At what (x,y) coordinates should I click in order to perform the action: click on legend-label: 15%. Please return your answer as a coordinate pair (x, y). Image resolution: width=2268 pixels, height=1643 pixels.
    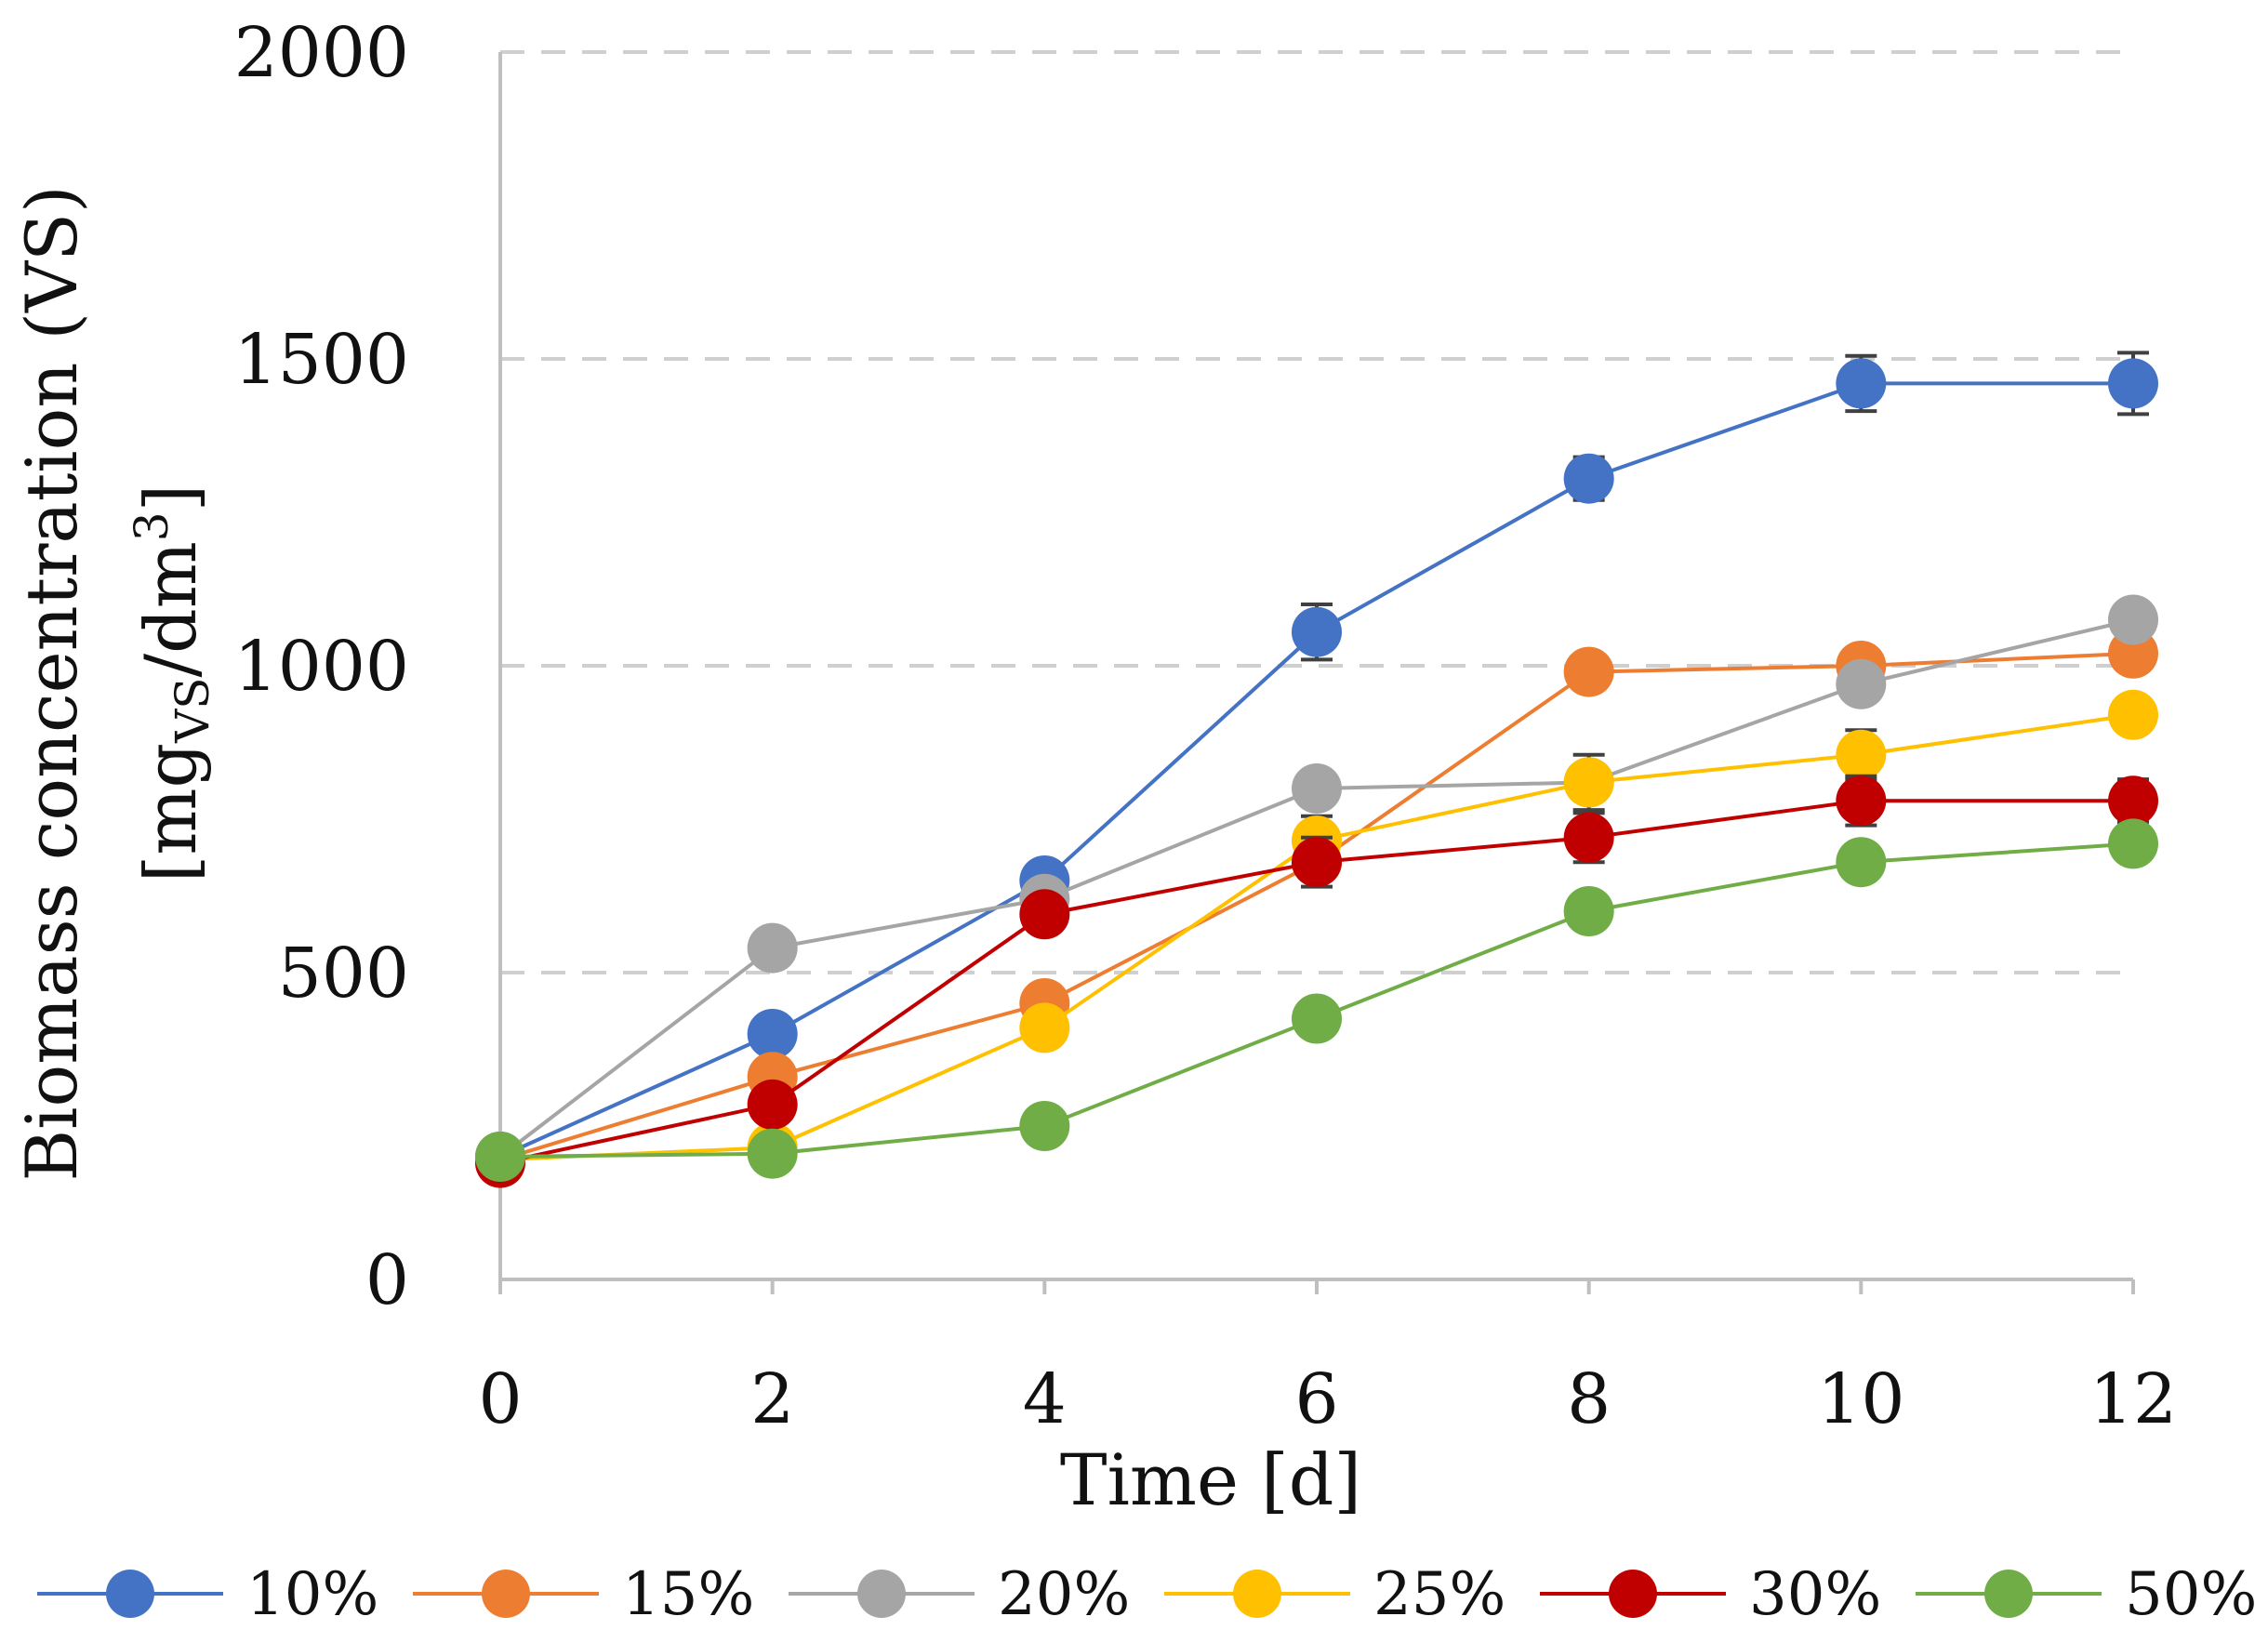
    Looking at the image, I should click on (688, 1594).